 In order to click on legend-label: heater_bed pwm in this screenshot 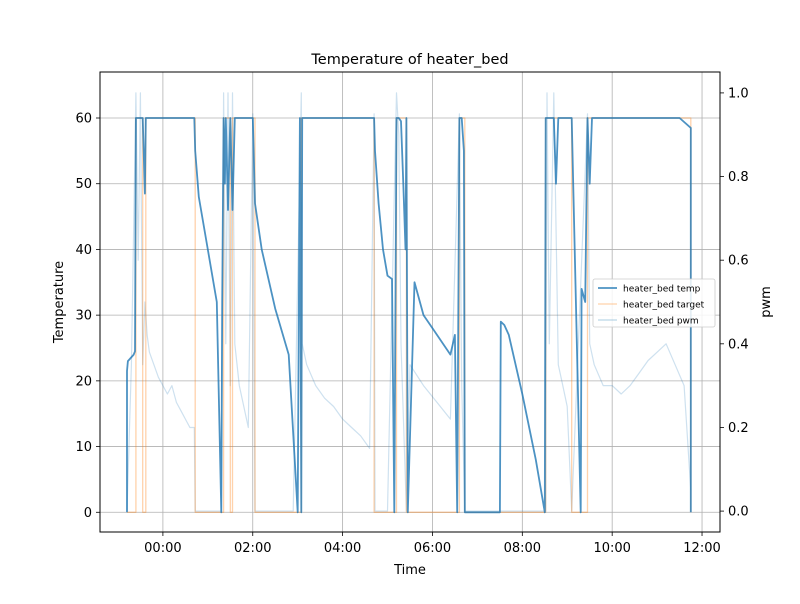, I will do `click(661, 322)`.